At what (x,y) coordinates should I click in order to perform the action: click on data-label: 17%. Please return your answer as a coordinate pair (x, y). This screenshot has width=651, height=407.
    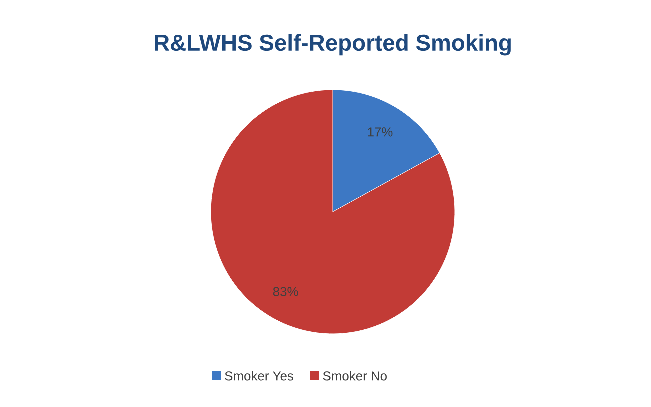
    Looking at the image, I should click on (380, 132).